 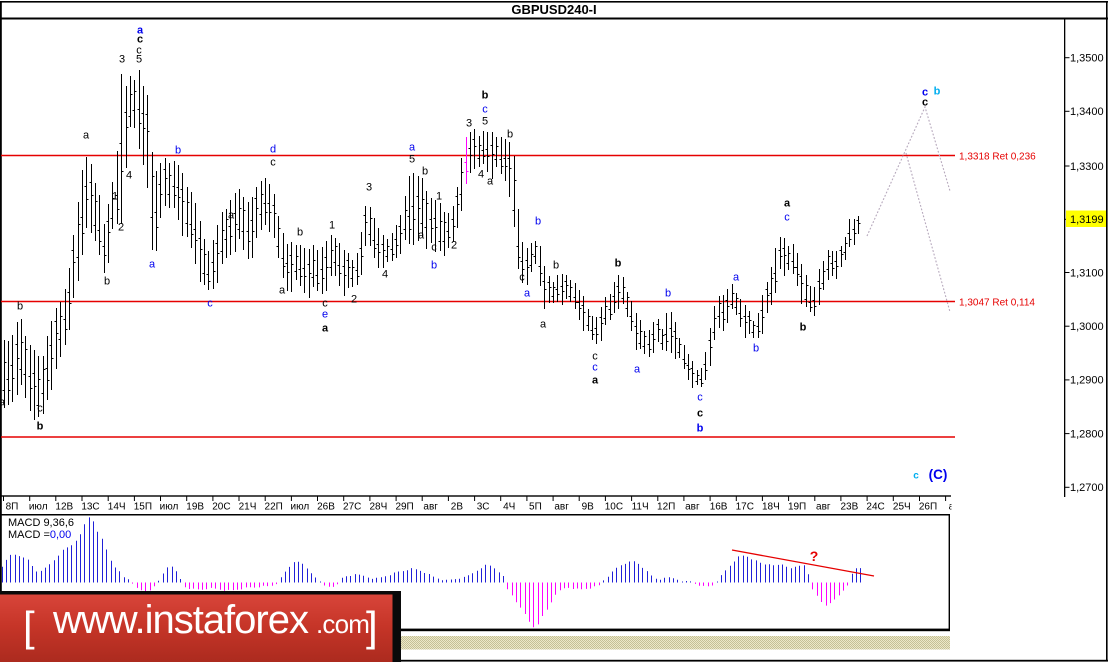 I want to click on svg-text: GBPUSD240-I, so click(x=553, y=9).